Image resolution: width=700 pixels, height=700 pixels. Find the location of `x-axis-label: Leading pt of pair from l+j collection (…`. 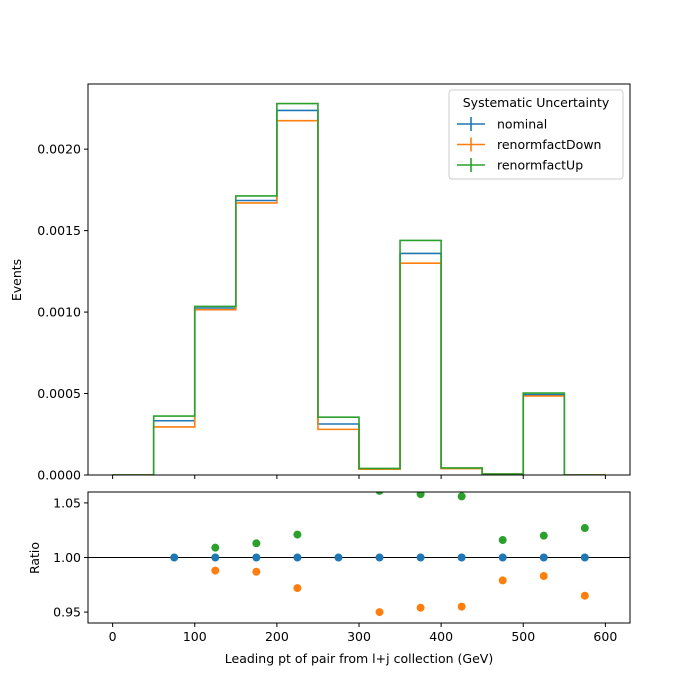

x-axis-label: Leading pt of pair from l+j collection (… is located at coordinates (359, 658).